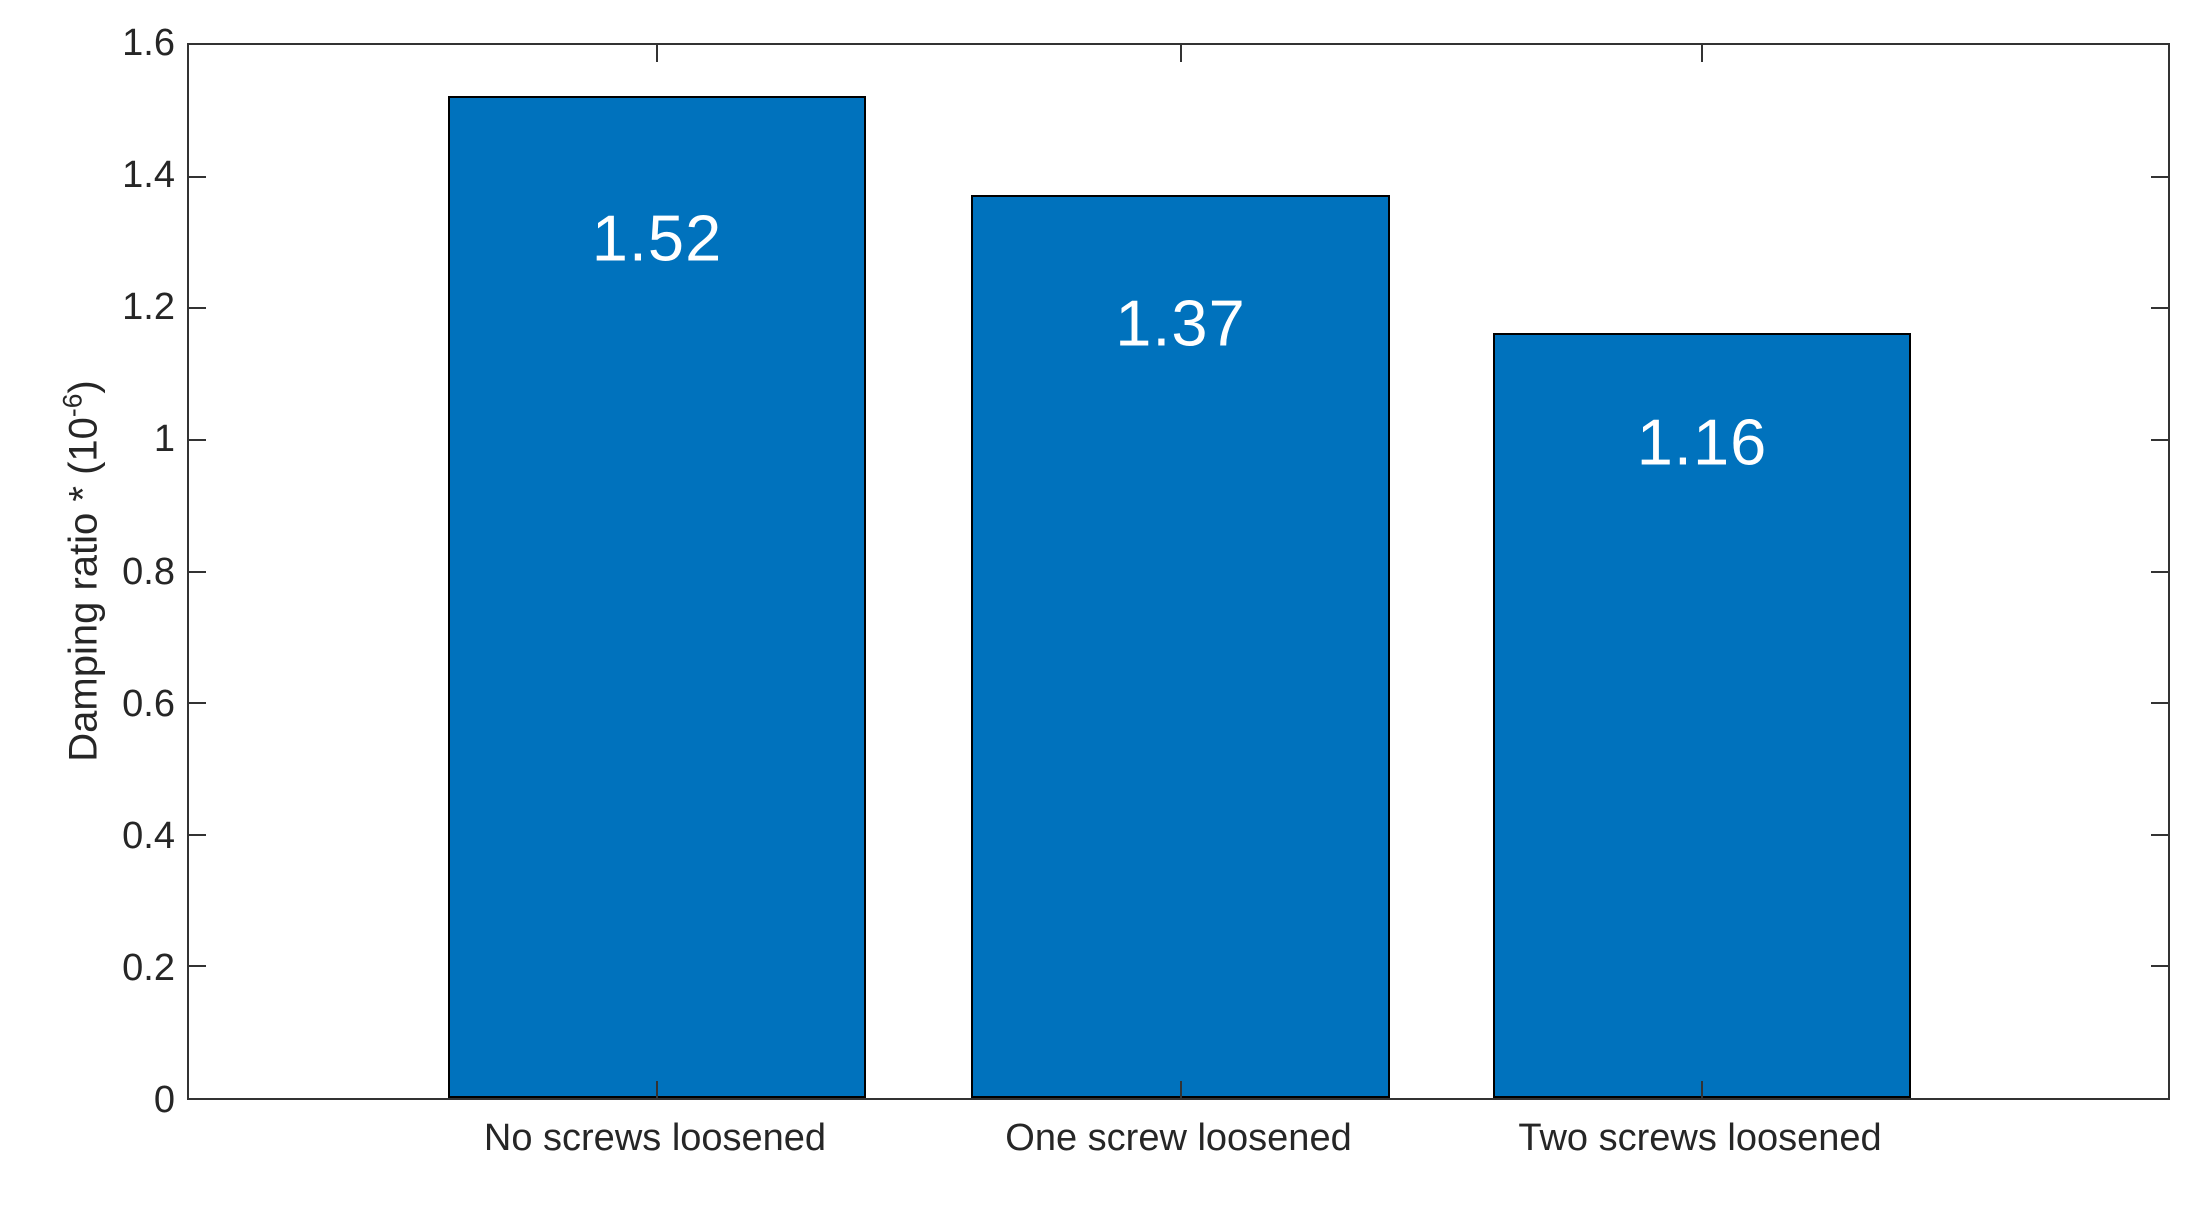 Image resolution: width=2204 pixels, height=1217 pixels. I want to click on y-axis-title-exponent: -6, so click(72, 405).